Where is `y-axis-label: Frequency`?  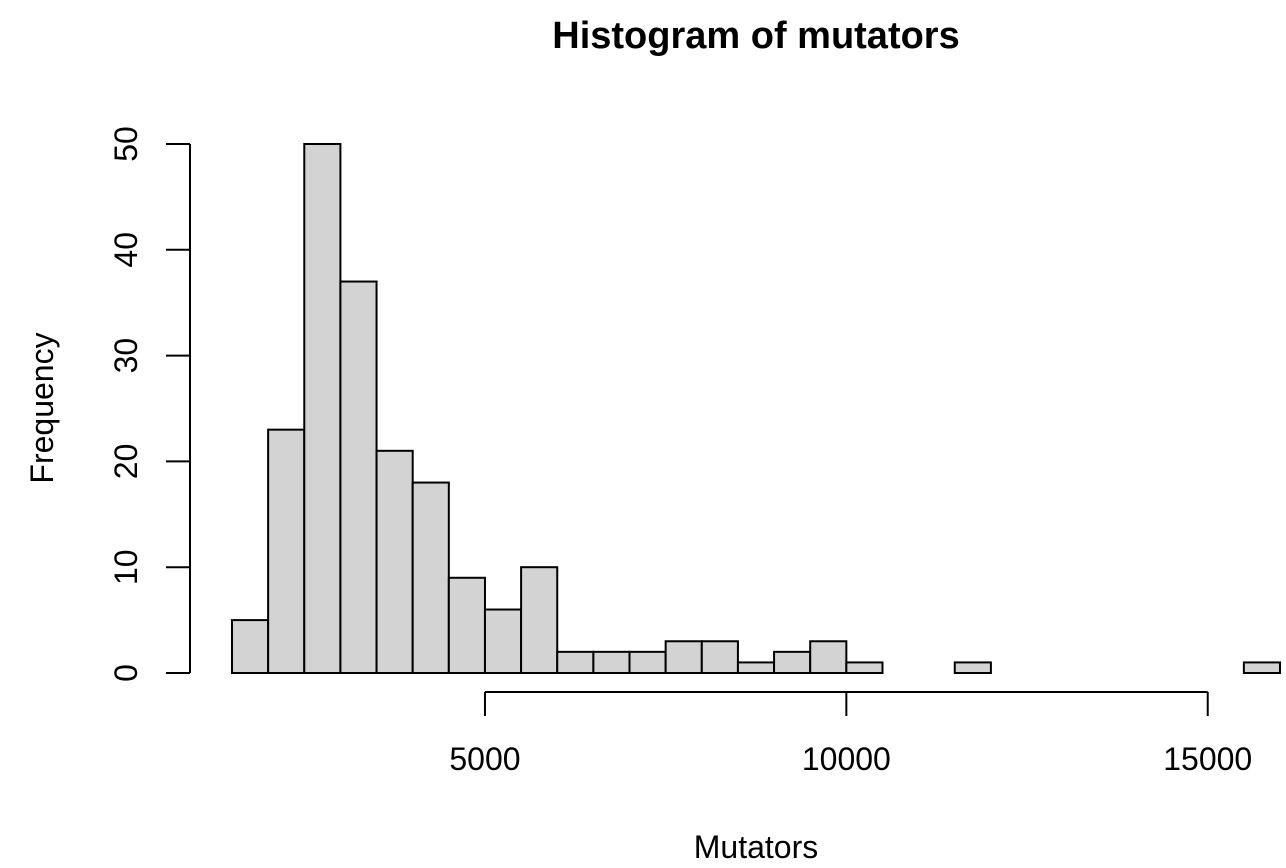 y-axis-label: Frequency is located at coordinates (42, 407).